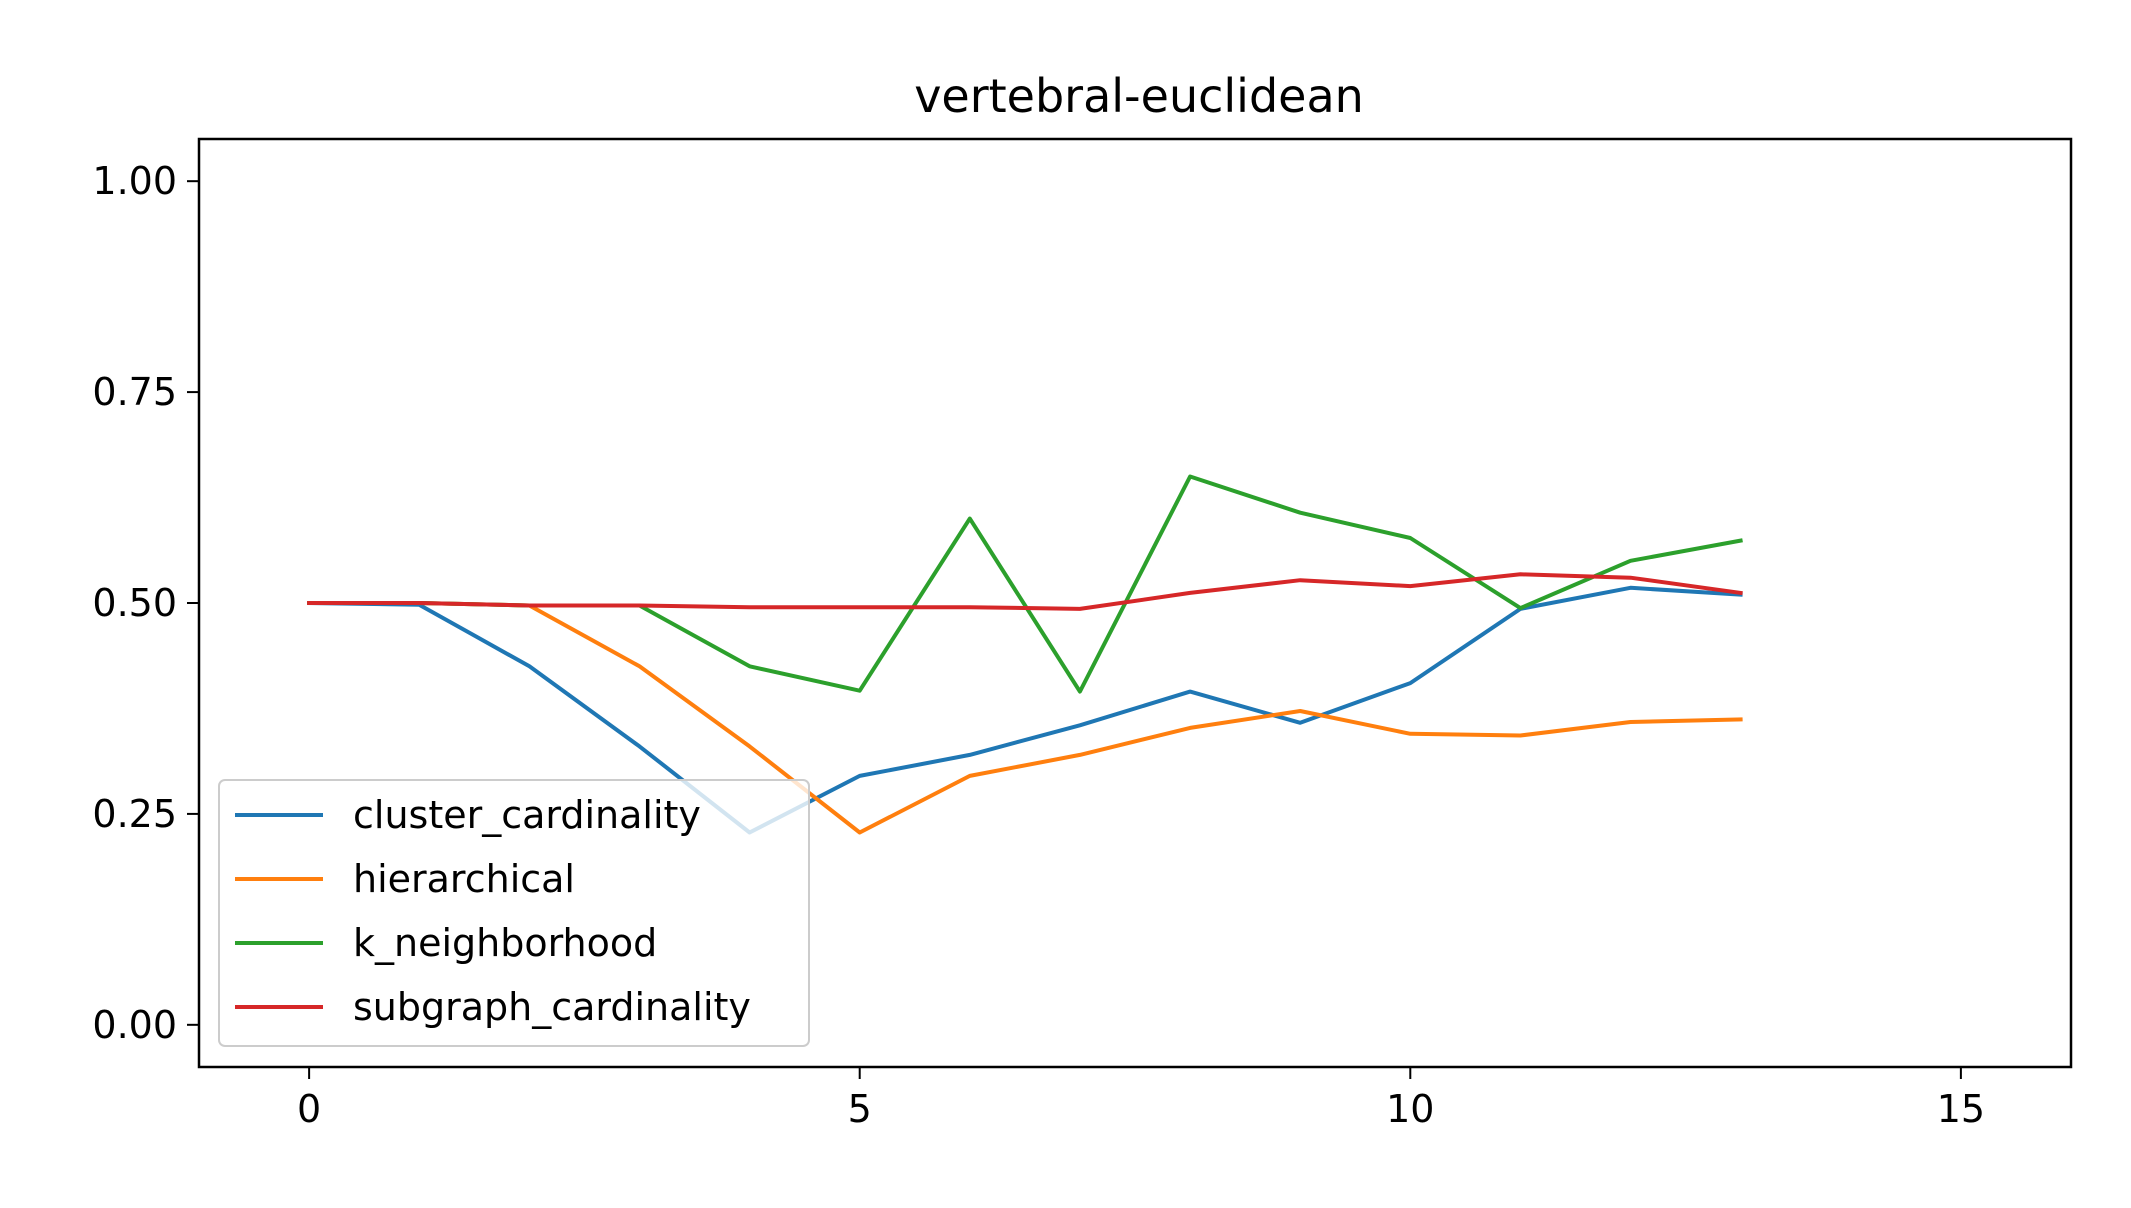 The image size is (2131, 1208). I want to click on y-tick-label: 0.50, so click(134, 603).